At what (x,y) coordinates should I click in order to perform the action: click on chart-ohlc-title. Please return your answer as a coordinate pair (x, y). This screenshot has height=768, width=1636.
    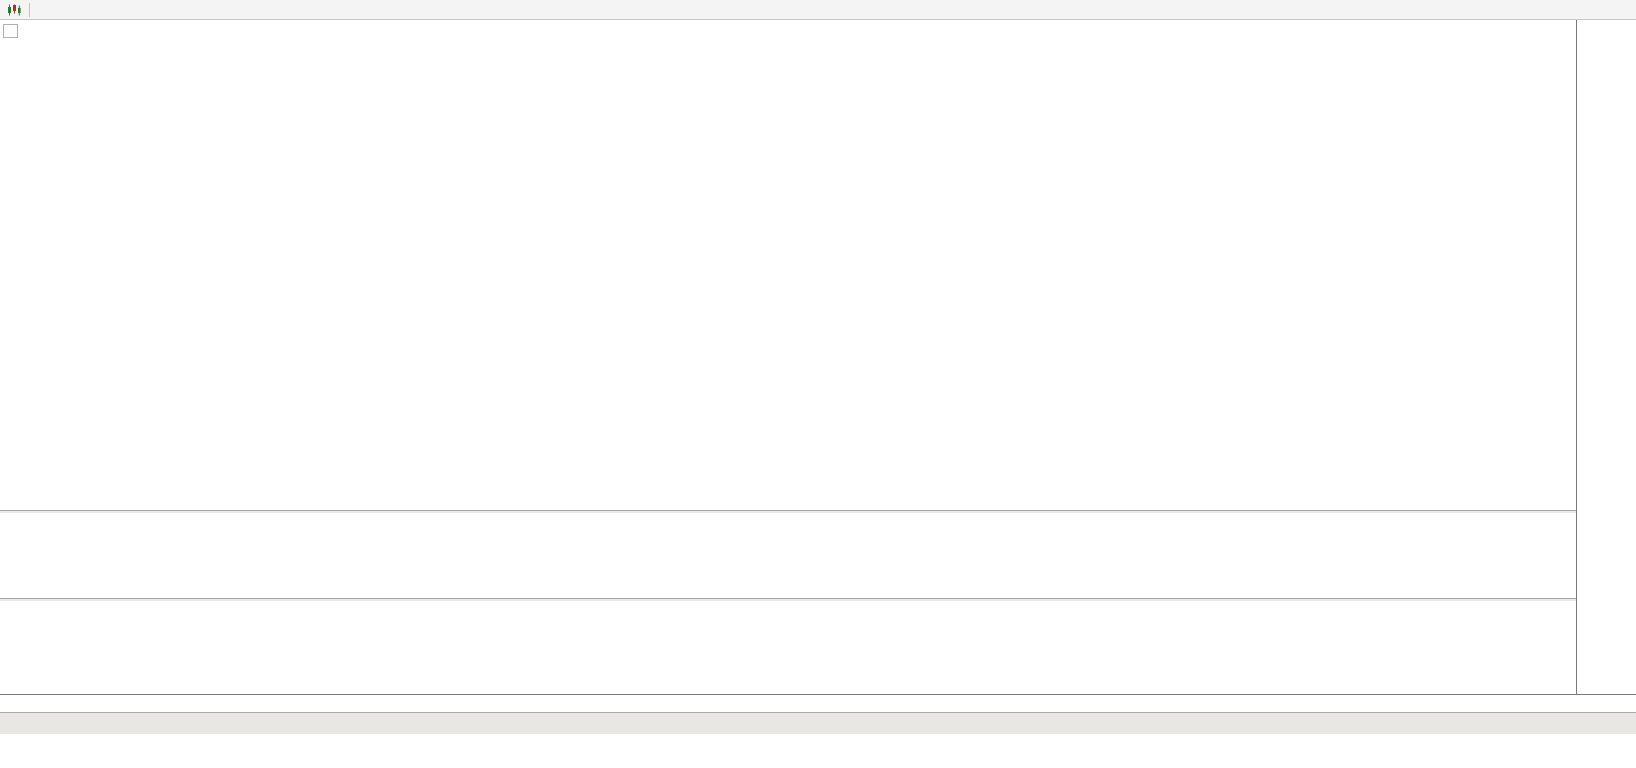
    Looking at the image, I should click on (27, 31).